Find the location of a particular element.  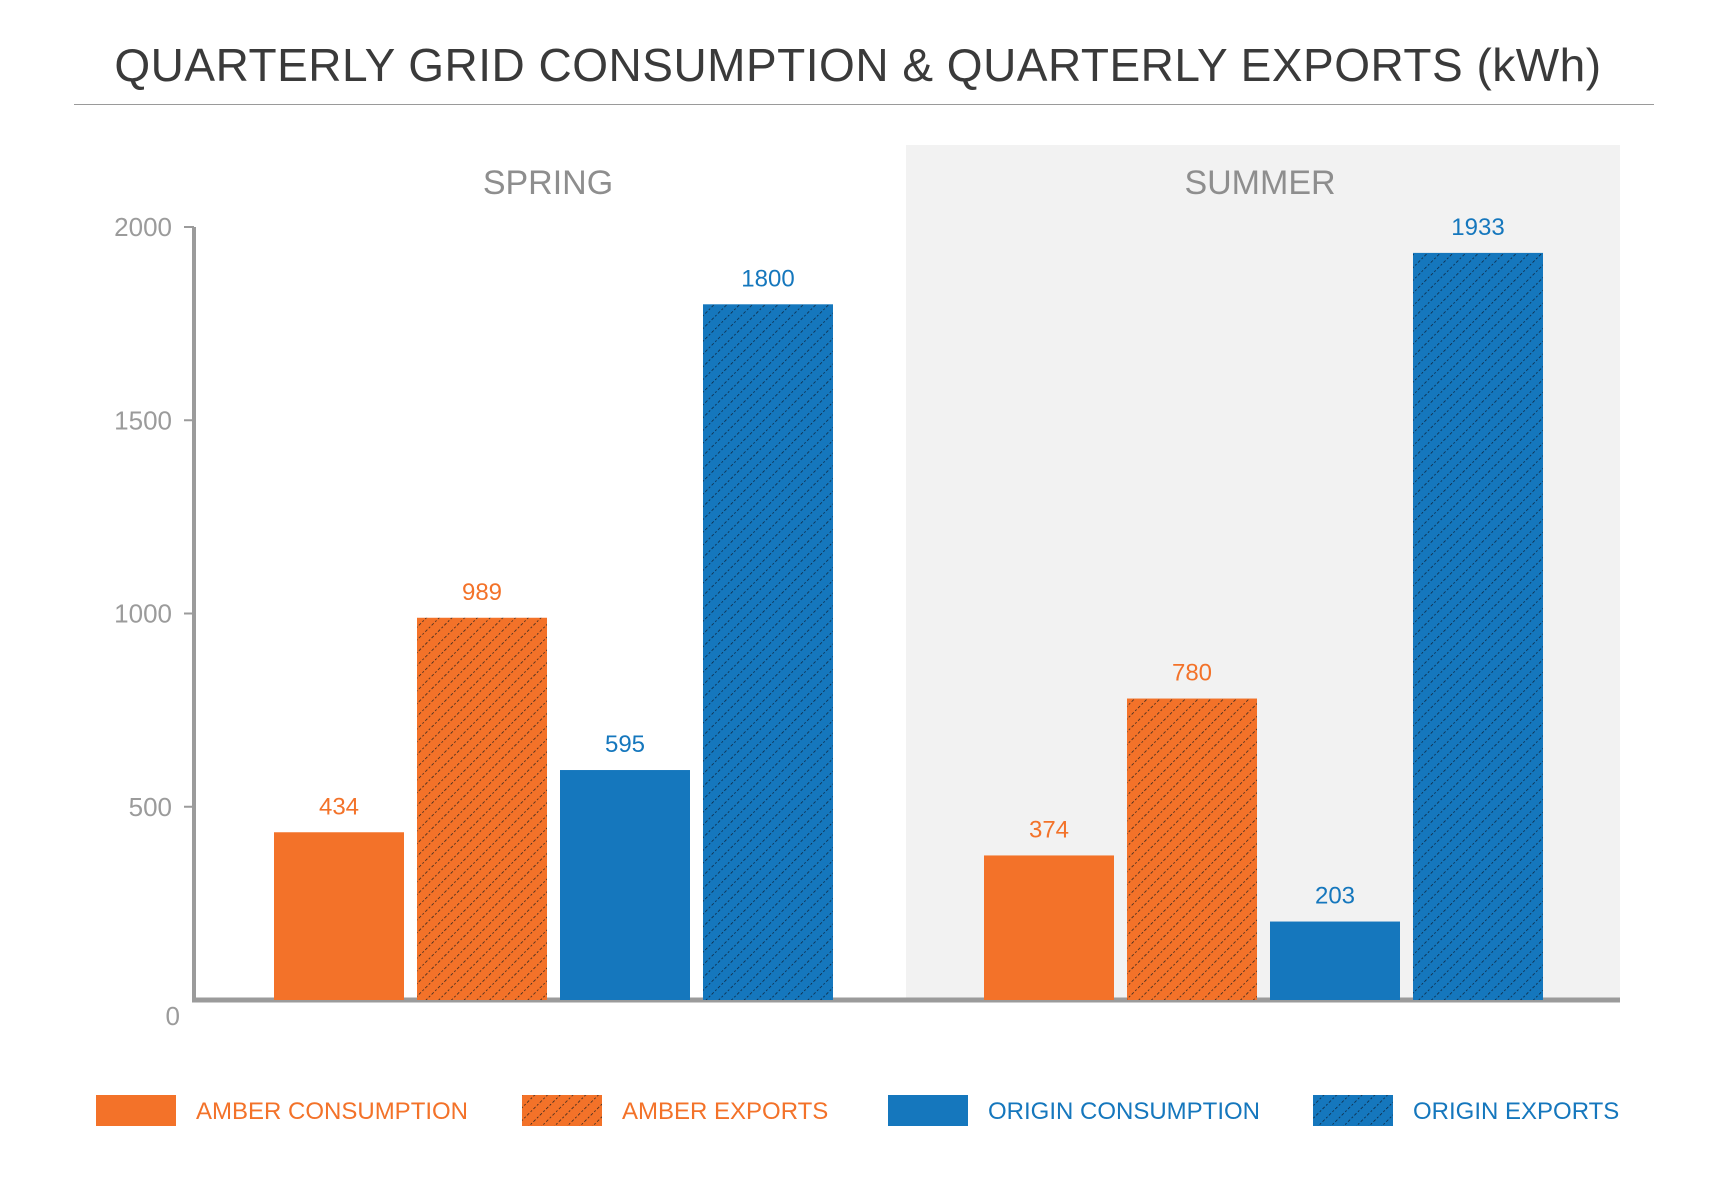

title-divider is located at coordinates (864, 104).